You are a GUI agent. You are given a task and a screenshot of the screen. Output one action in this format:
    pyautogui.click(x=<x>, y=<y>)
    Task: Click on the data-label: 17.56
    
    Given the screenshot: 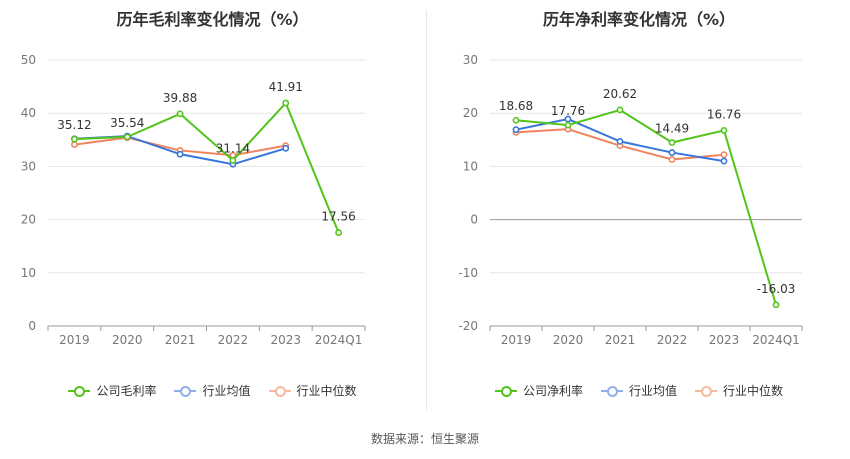 What is the action you would take?
    pyautogui.click(x=338, y=217)
    